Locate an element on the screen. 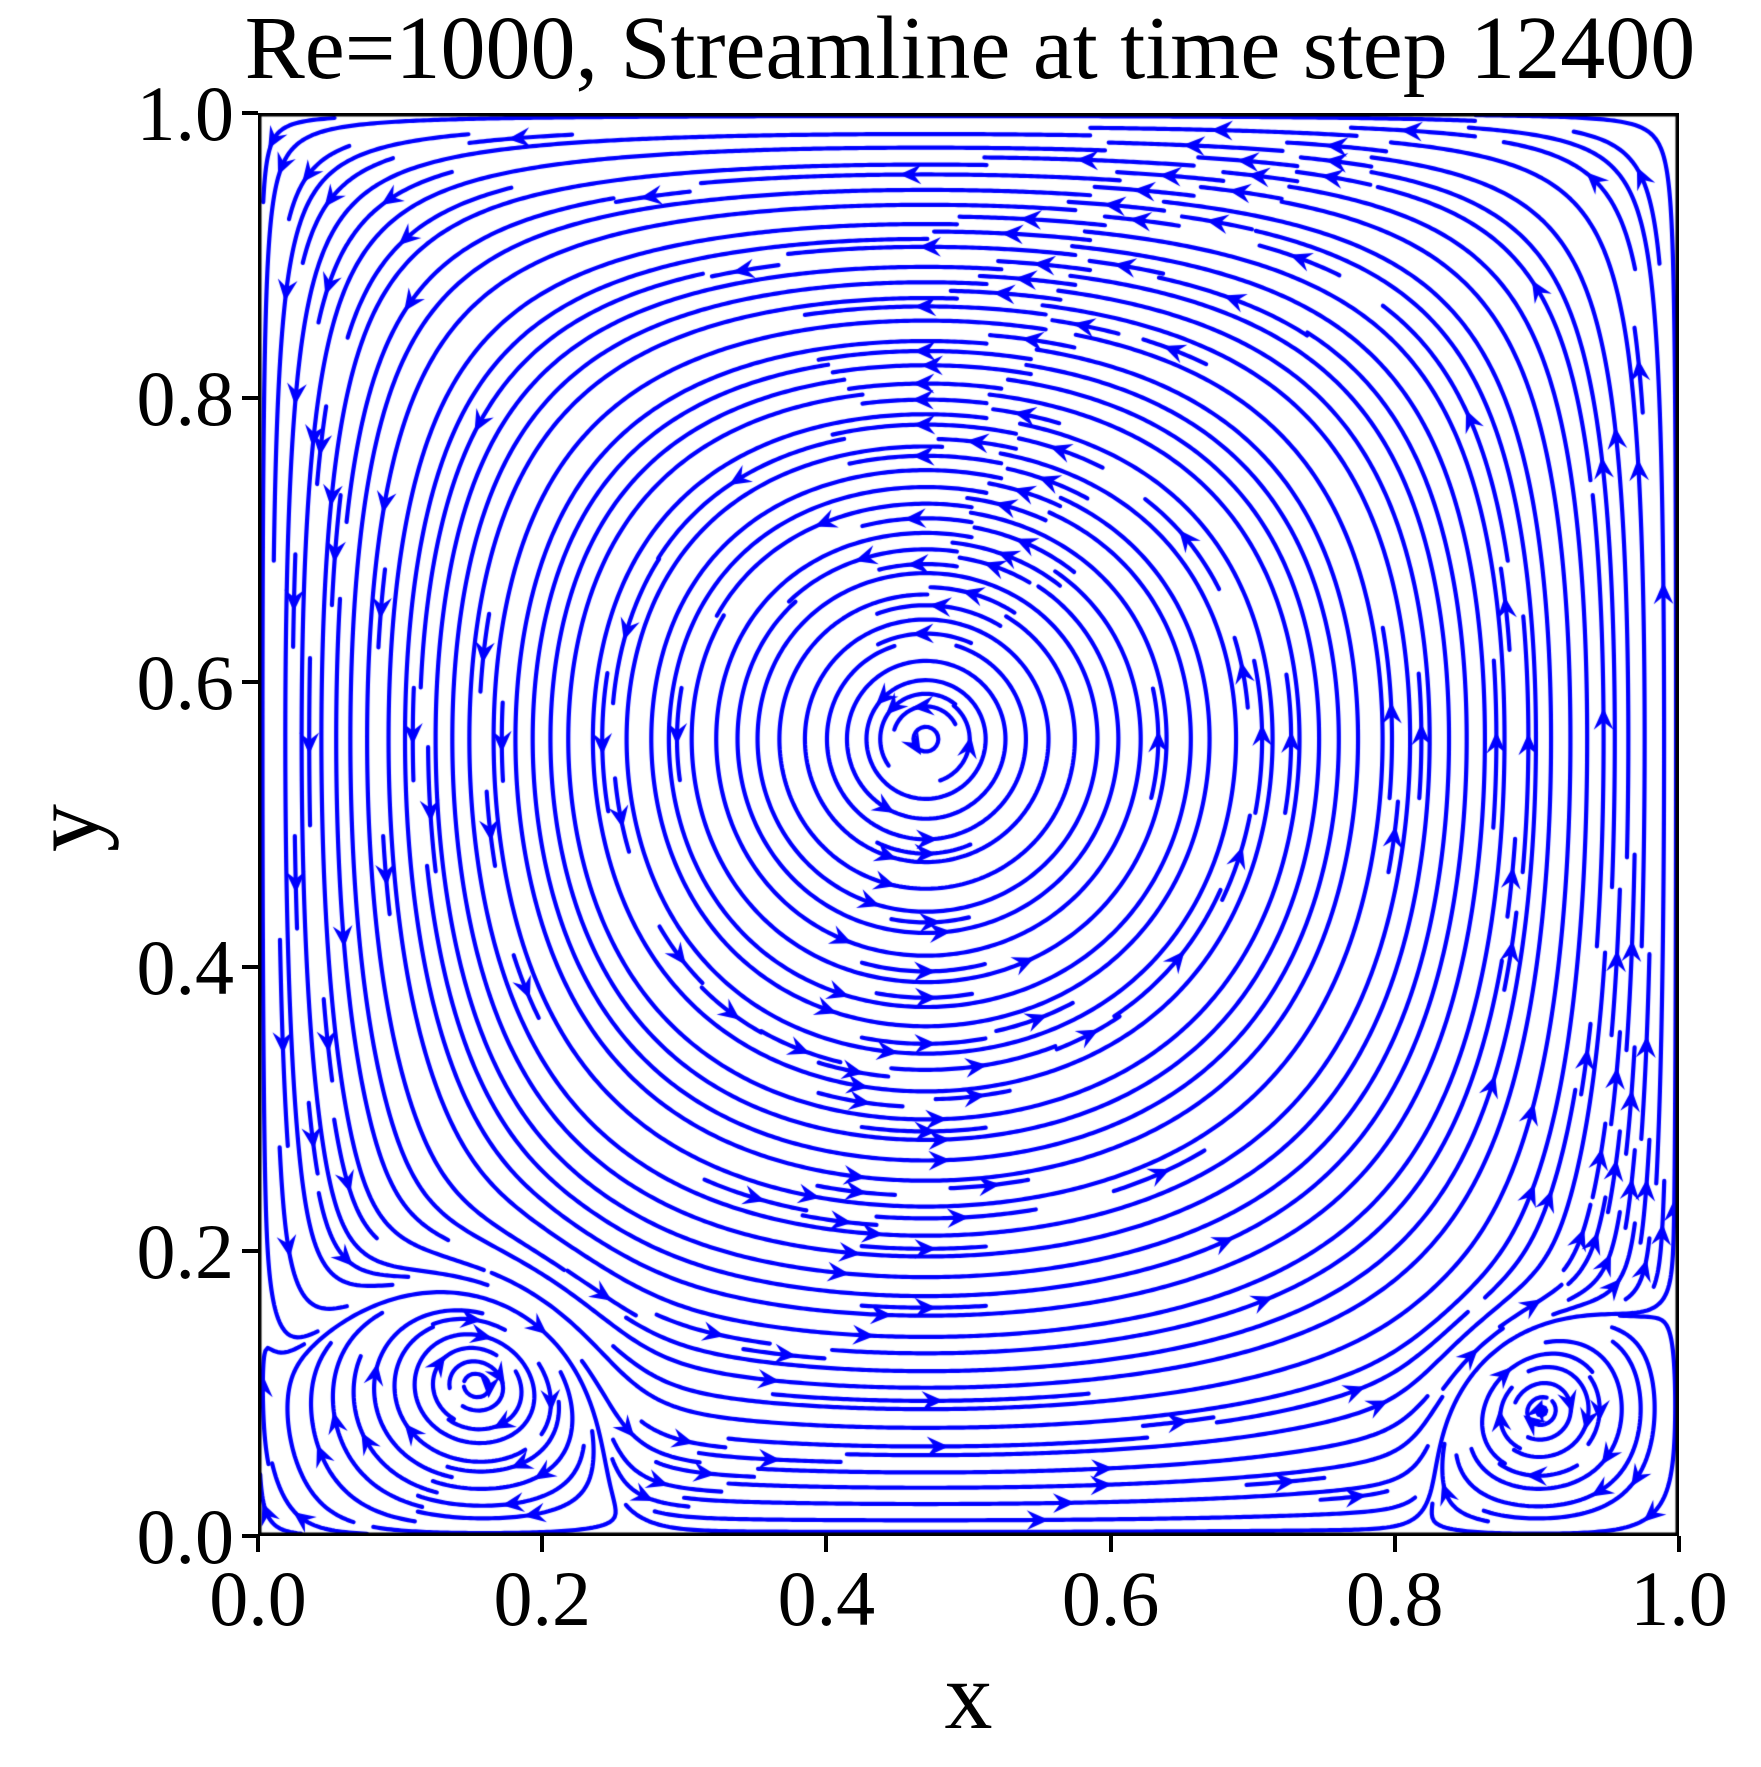  y-tick-label: 0.2 is located at coordinates (185, 1252).